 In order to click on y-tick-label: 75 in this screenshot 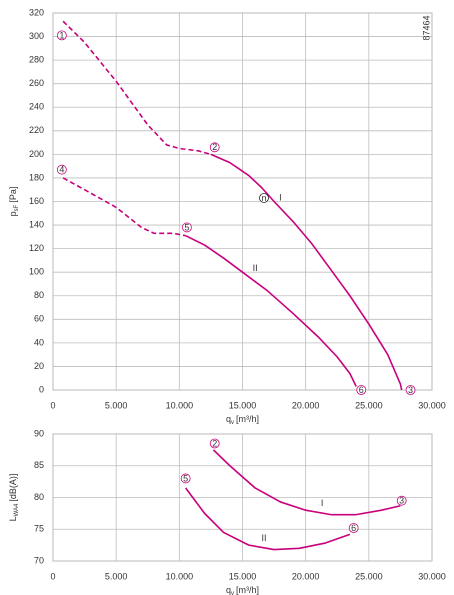, I will do `click(39, 529)`.